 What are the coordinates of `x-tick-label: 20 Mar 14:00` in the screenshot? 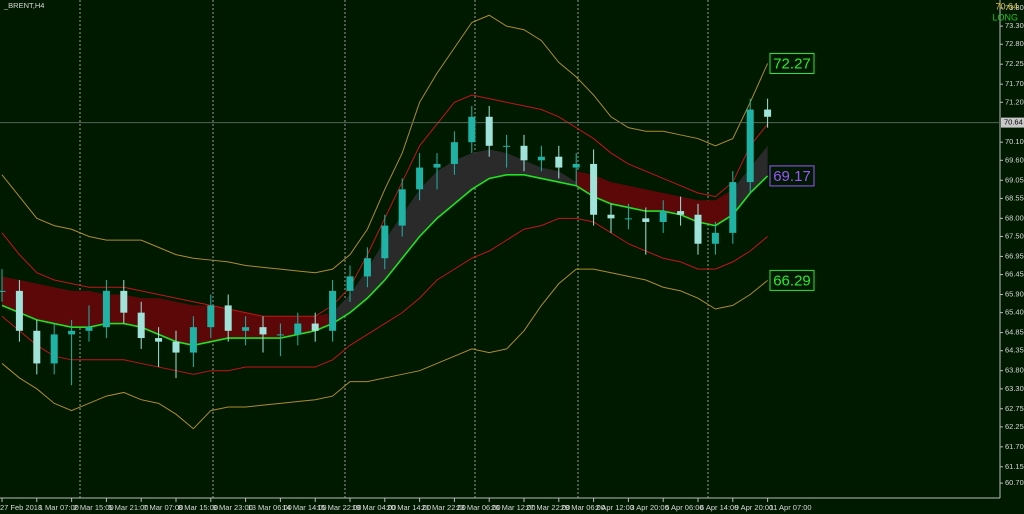 It's located at (409, 507).